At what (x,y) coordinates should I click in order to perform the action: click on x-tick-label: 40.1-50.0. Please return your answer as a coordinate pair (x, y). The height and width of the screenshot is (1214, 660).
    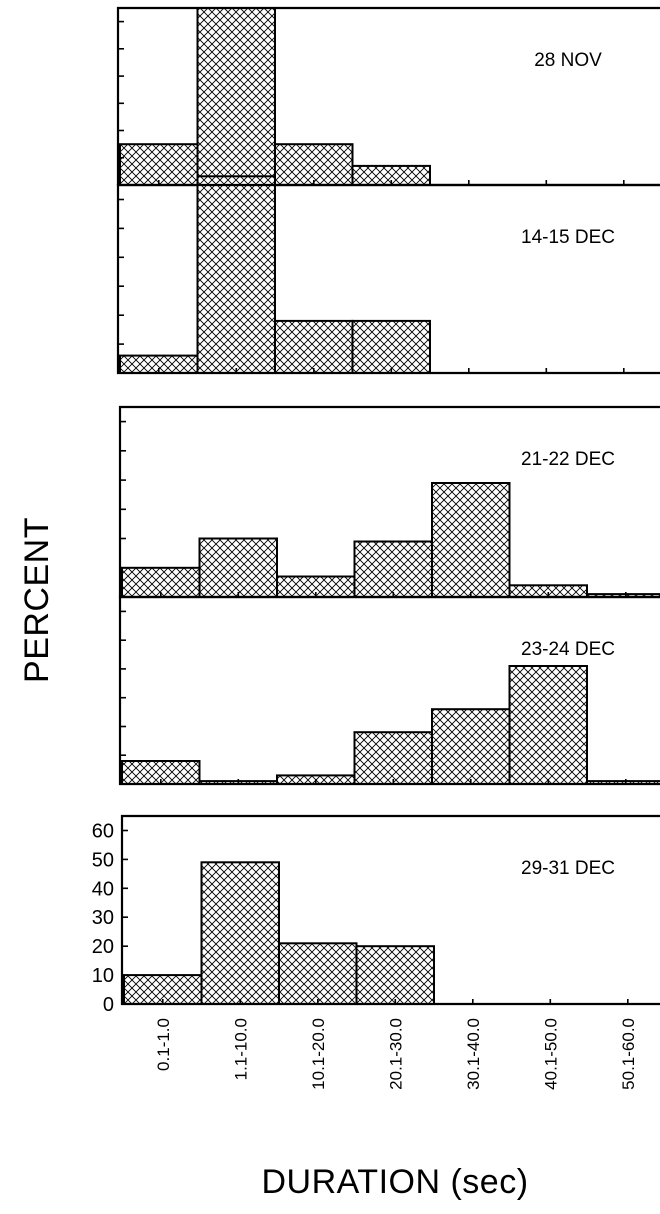
    Looking at the image, I should click on (550, 1054).